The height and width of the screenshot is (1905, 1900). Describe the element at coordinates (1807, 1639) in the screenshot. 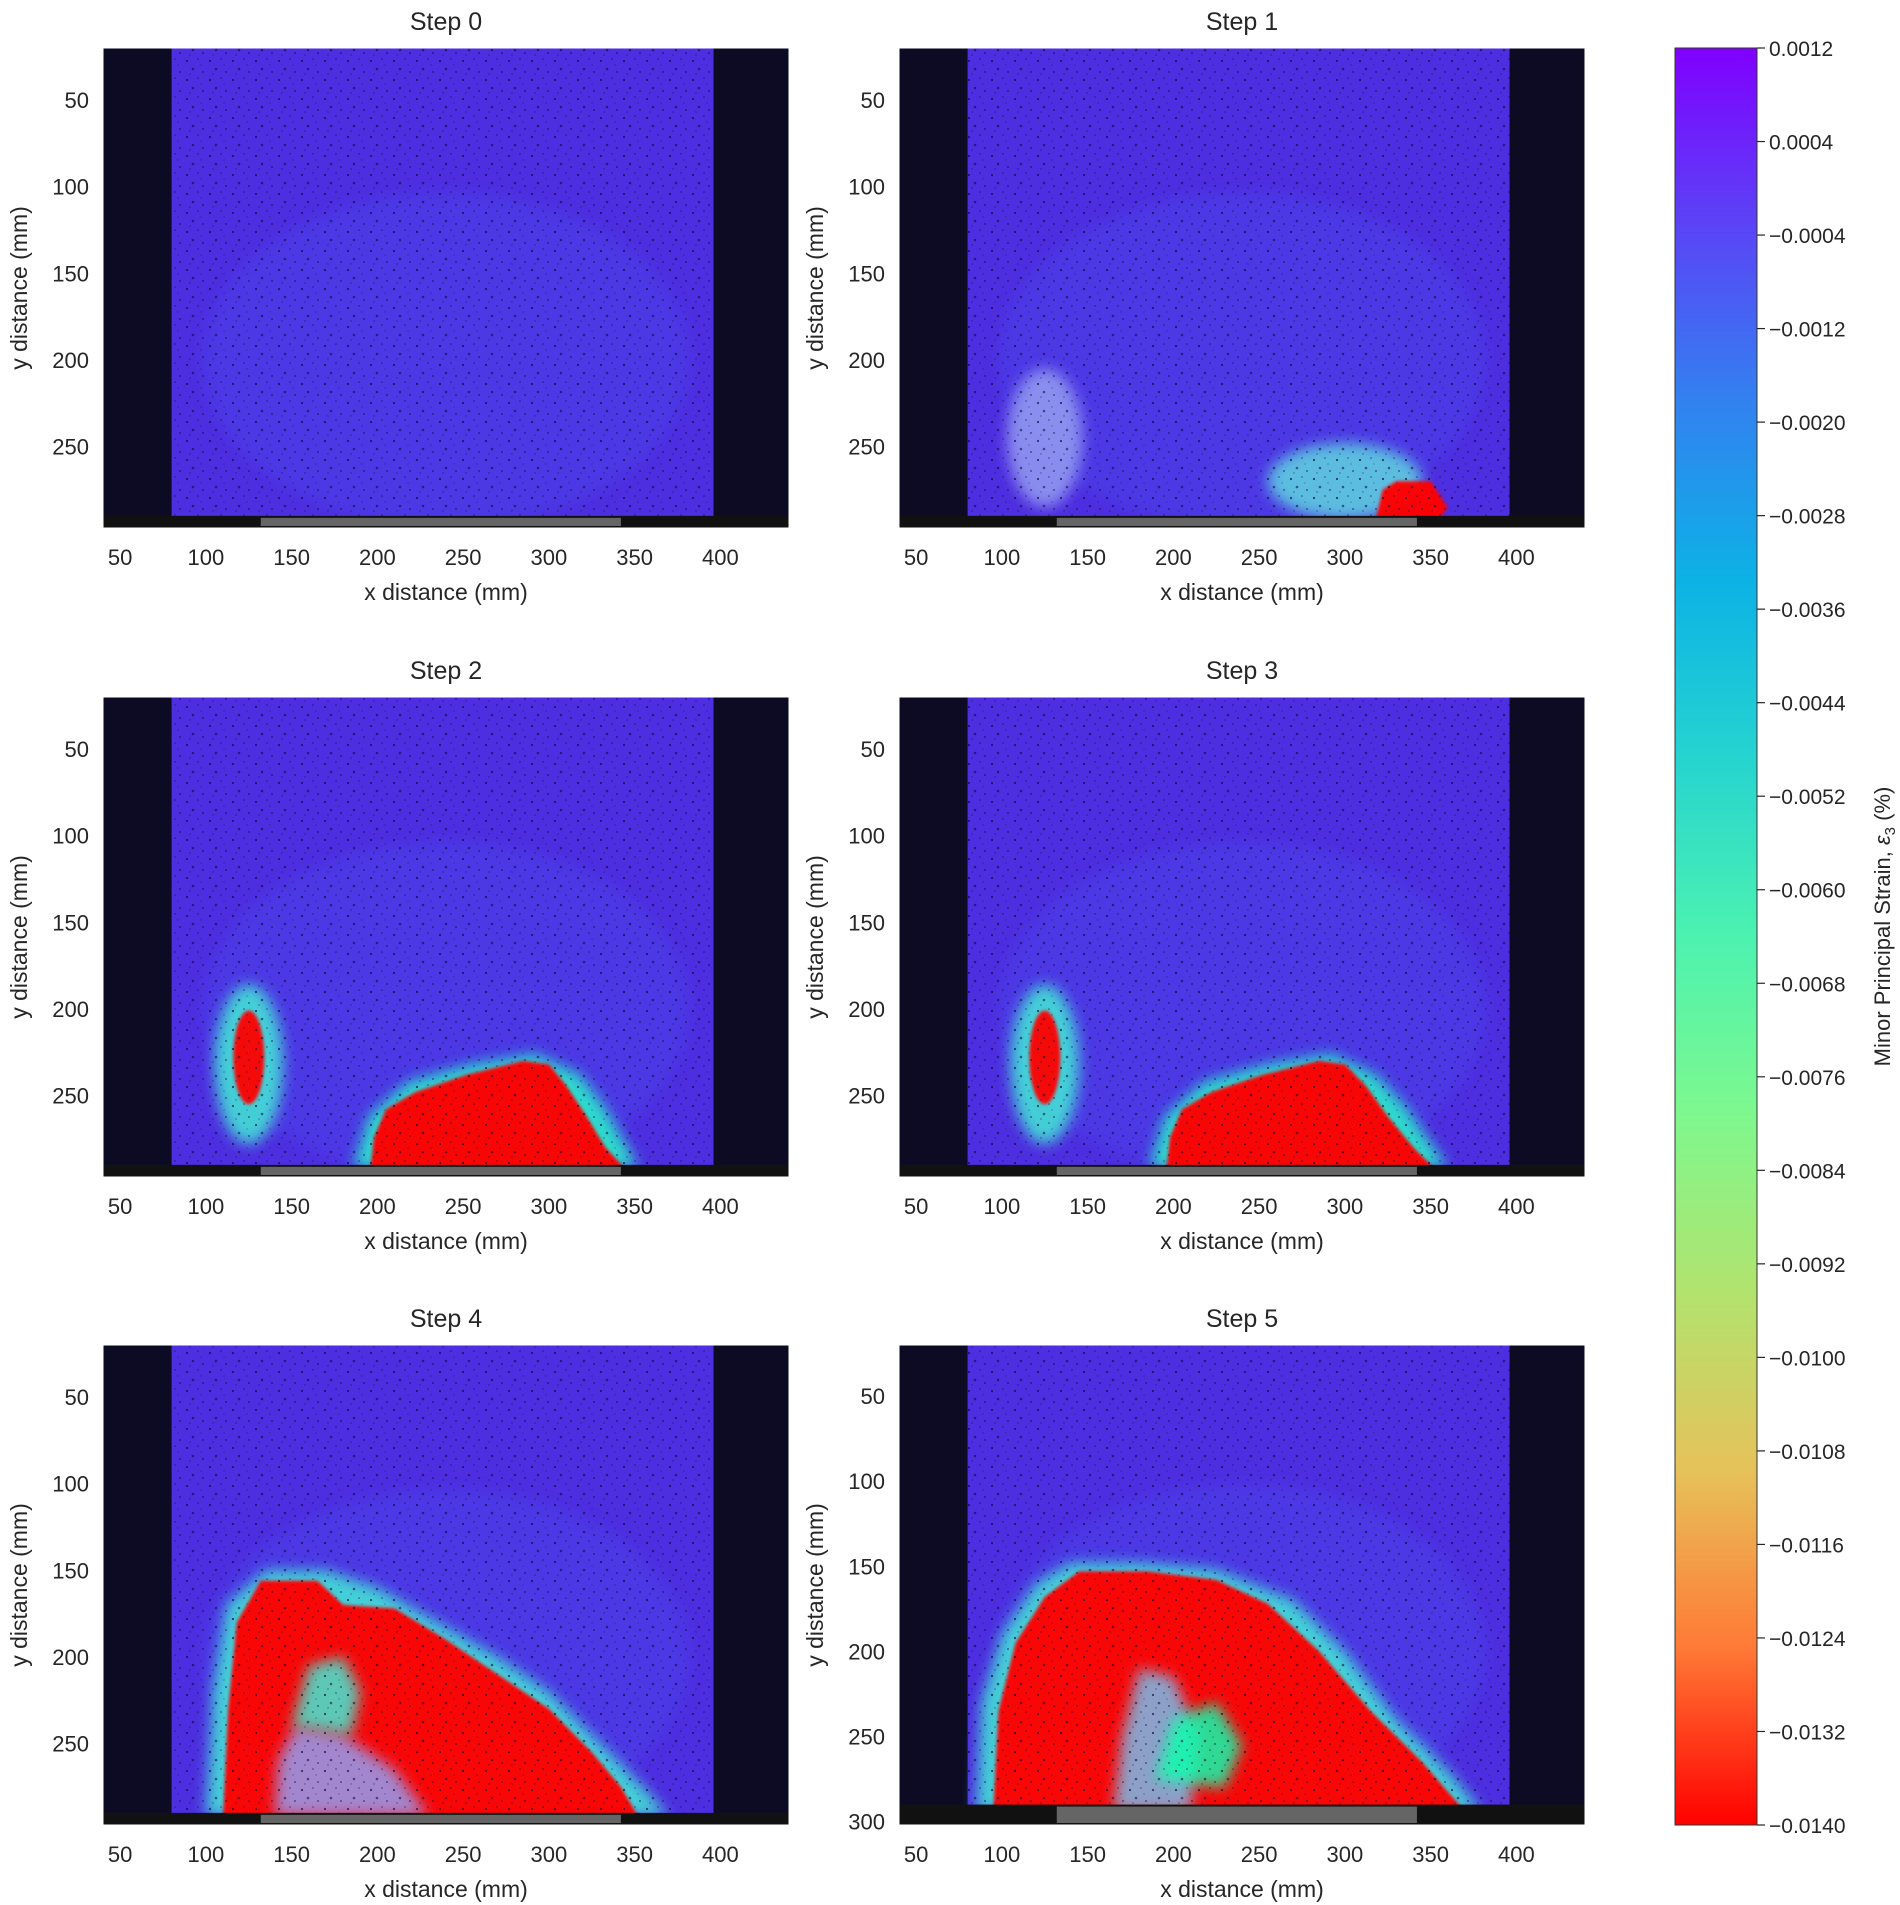

I see `colorbar-tick-label: −0.0124` at that location.